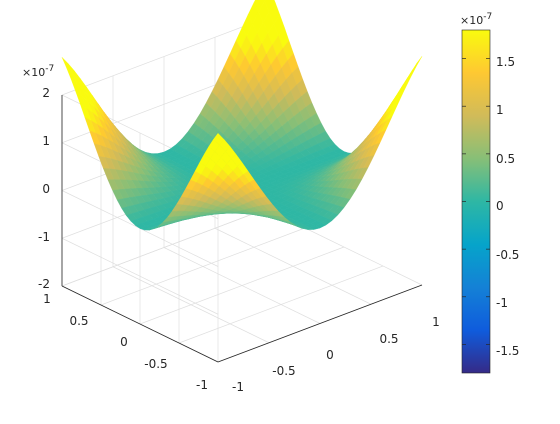 Image resolution: width=560 pixels, height=424 pixels. I want to click on x-tick-label: 0, so click(330, 355).